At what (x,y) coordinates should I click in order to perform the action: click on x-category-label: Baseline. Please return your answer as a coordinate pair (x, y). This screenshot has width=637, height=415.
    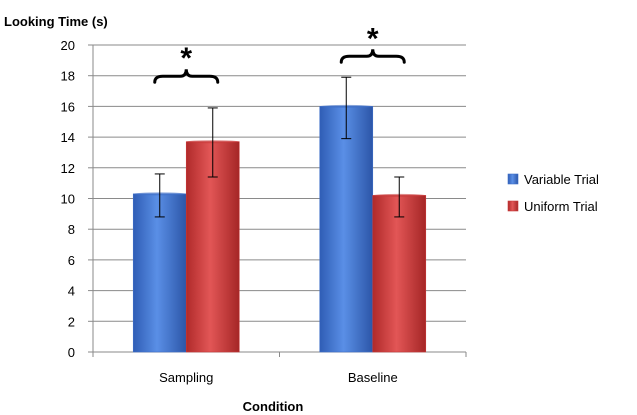
    Looking at the image, I should click on (373, 377).